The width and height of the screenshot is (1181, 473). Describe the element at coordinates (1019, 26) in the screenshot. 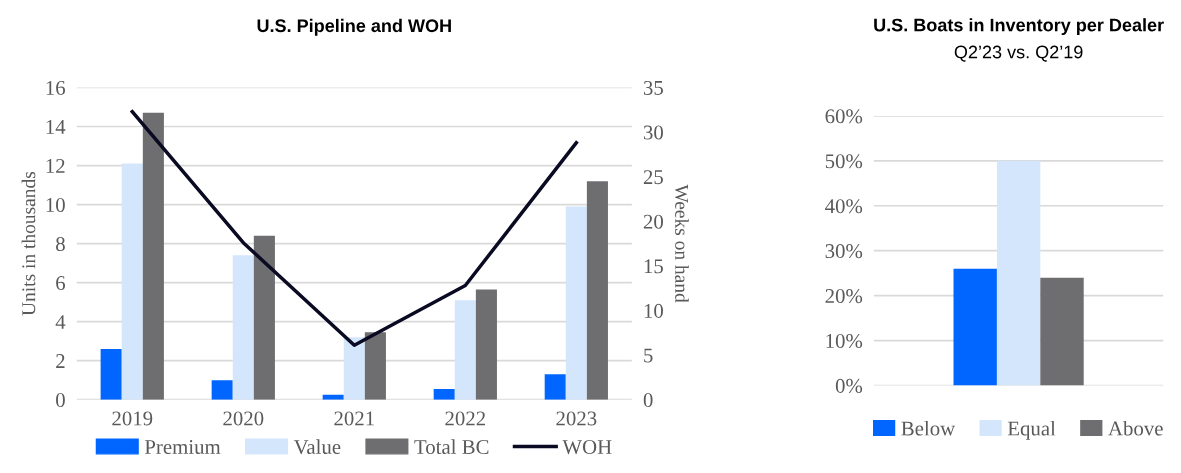

I see `chart-title: U.S. Boats in Inventory per Dealer` at that location.